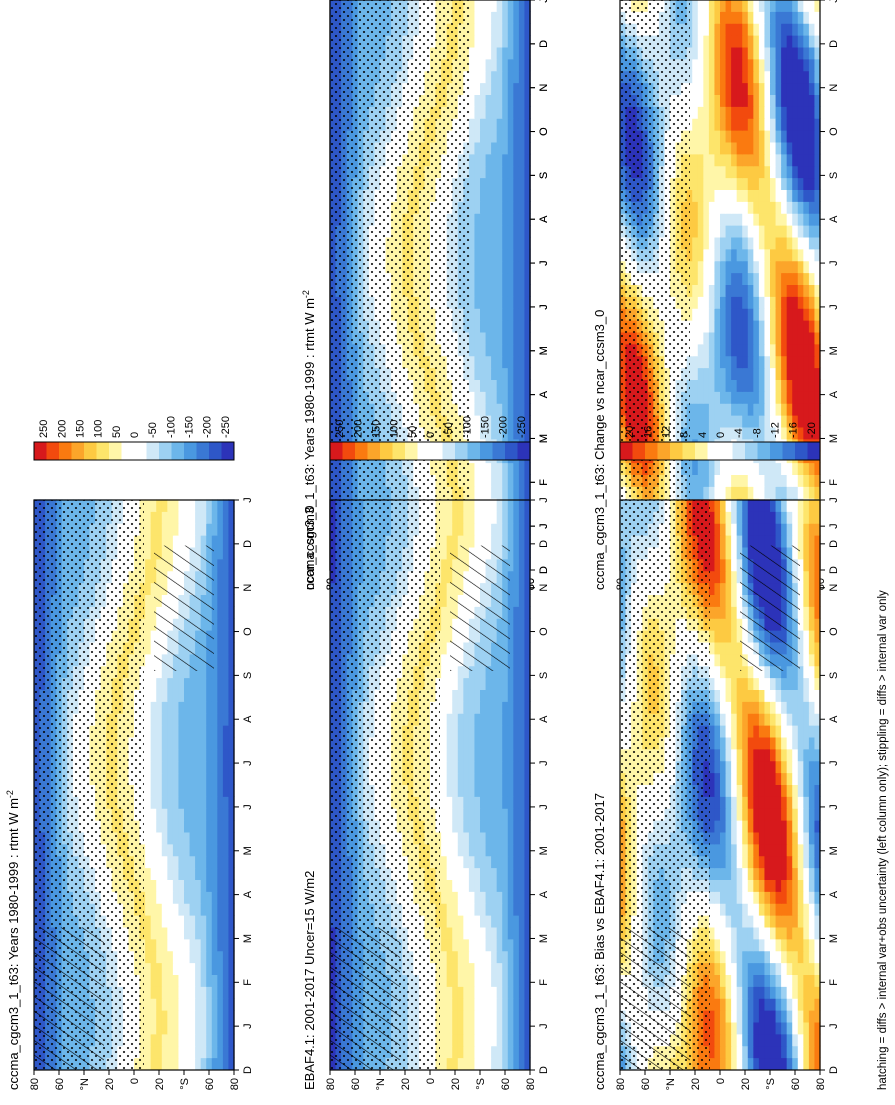  I want to click on lat-tick-label: °S, so click(185, 1084).